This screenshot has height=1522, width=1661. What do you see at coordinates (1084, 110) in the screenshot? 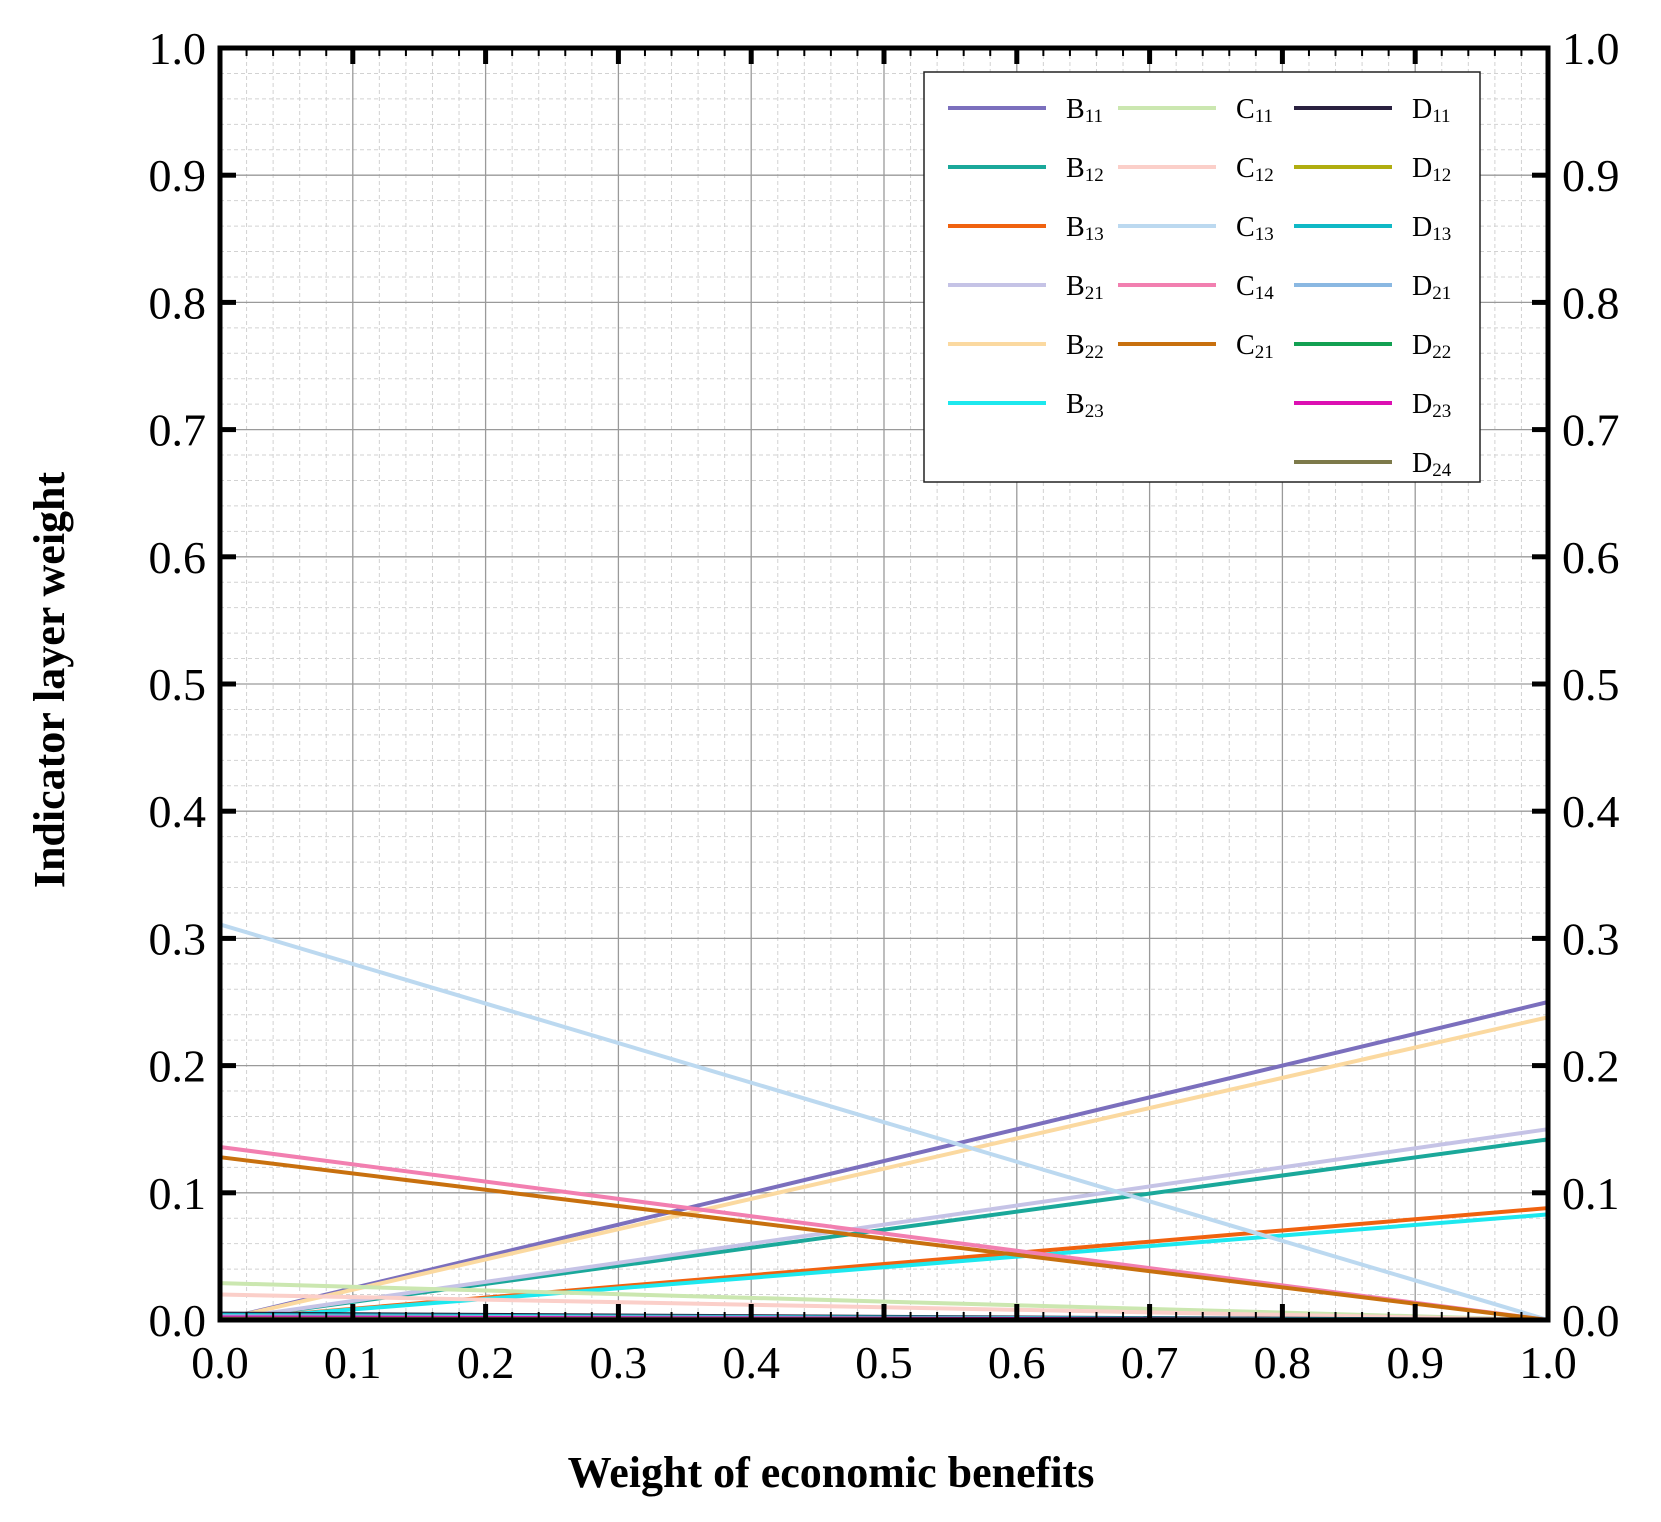
I see `legend-label-b11: B11` at bounding box center [1084, 110].